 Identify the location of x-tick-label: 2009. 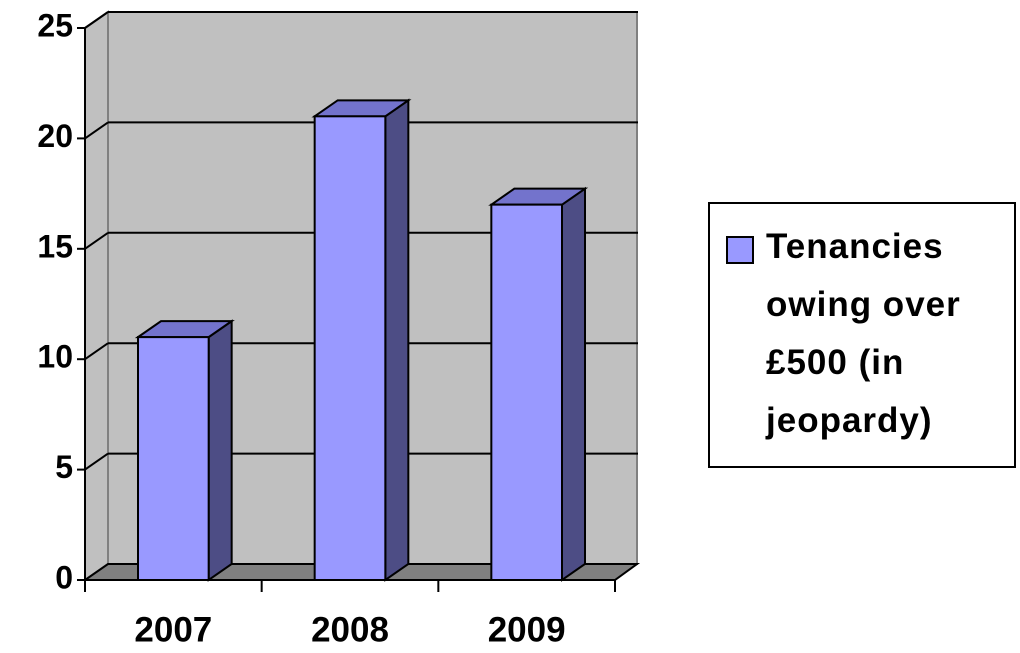
(527, 629).